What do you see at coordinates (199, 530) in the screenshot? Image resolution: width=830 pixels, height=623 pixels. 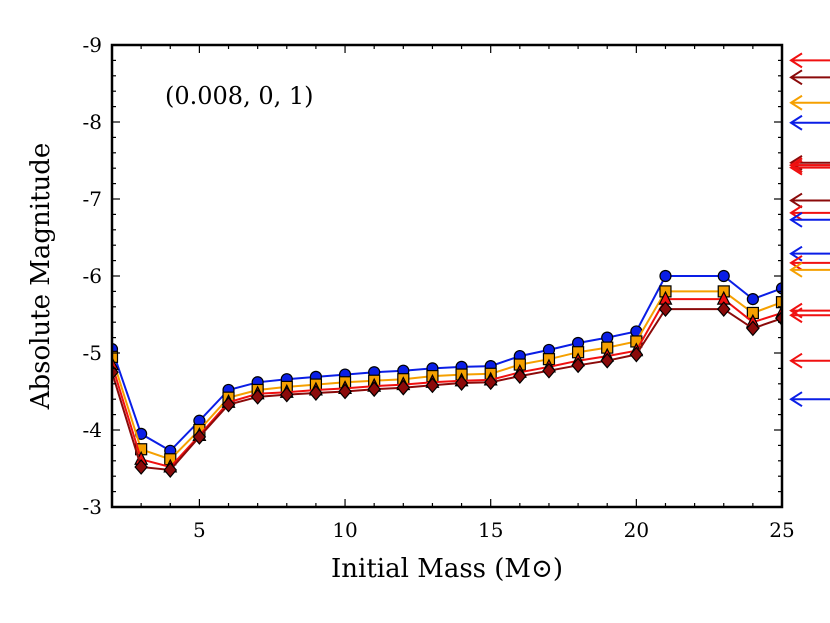 I see `x-tick-label: 5` at bounding box center [199, 530].